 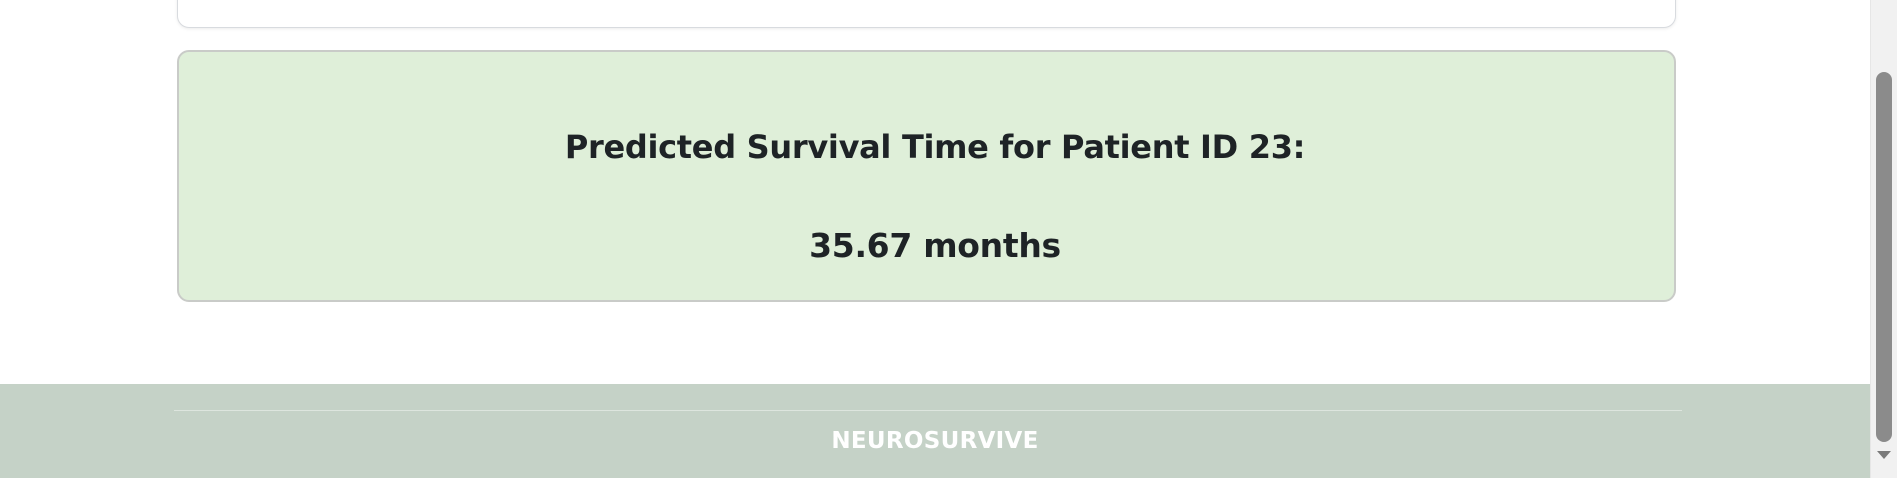 What do you see at coordinates (1884, 257) in the screenshot?
I see `scrollbar-thumb` at bounding box center [1884, 257].